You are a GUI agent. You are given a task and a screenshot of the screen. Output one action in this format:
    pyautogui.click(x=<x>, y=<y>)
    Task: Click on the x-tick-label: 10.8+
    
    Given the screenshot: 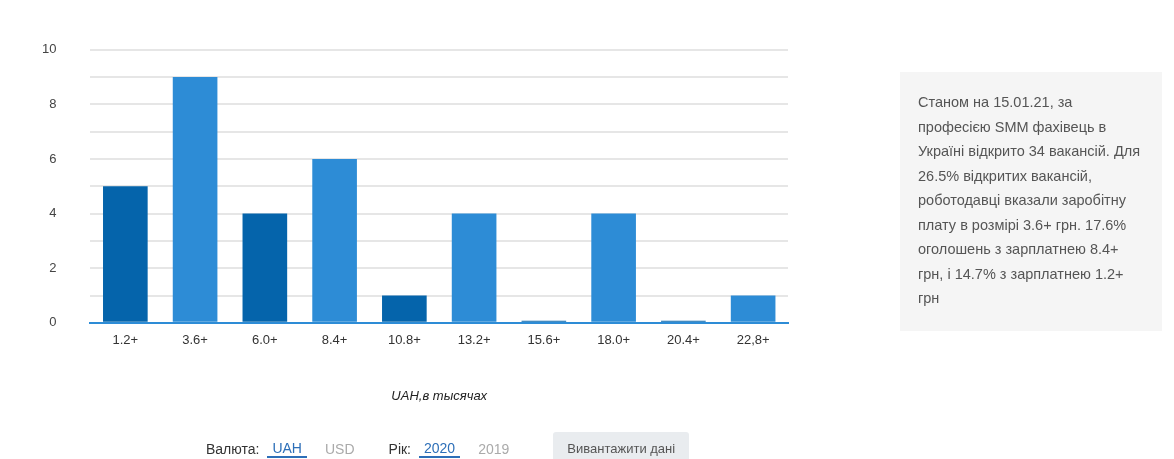 What is the action you would take?
    pyautogui.click(x=404, y=340)
    